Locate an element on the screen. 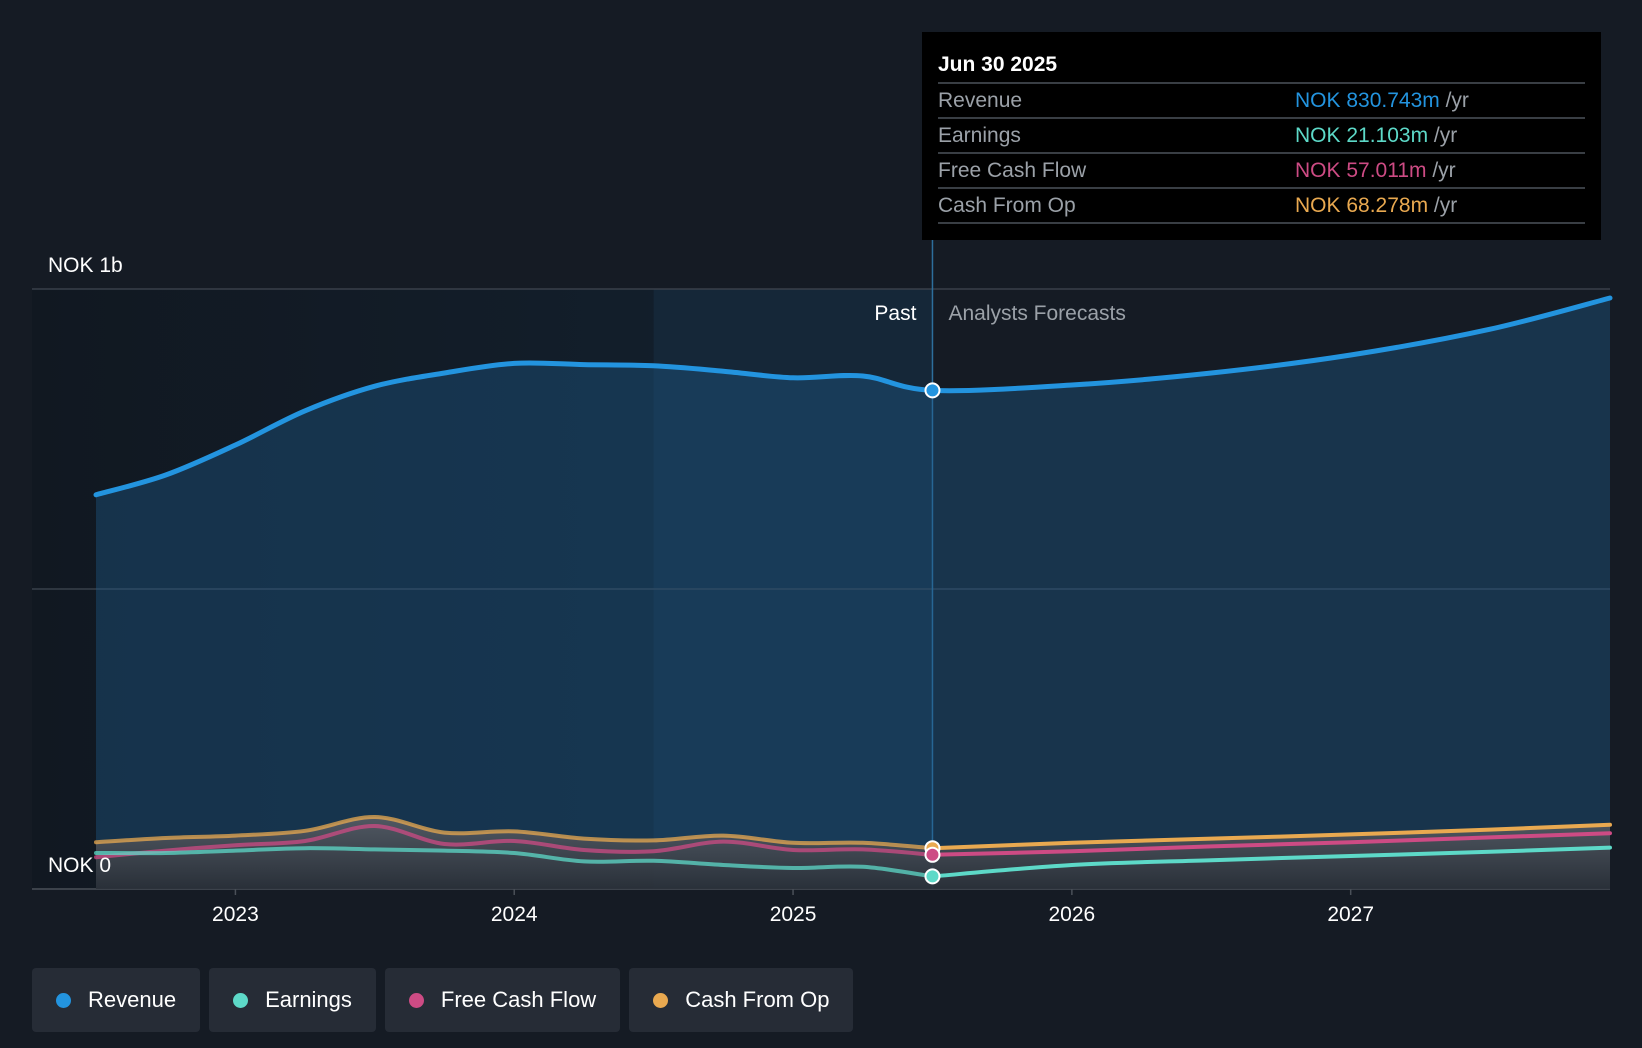 The image size is (1642, 1048). x-tick-label: 2023 is located at coordinates (235, 914).